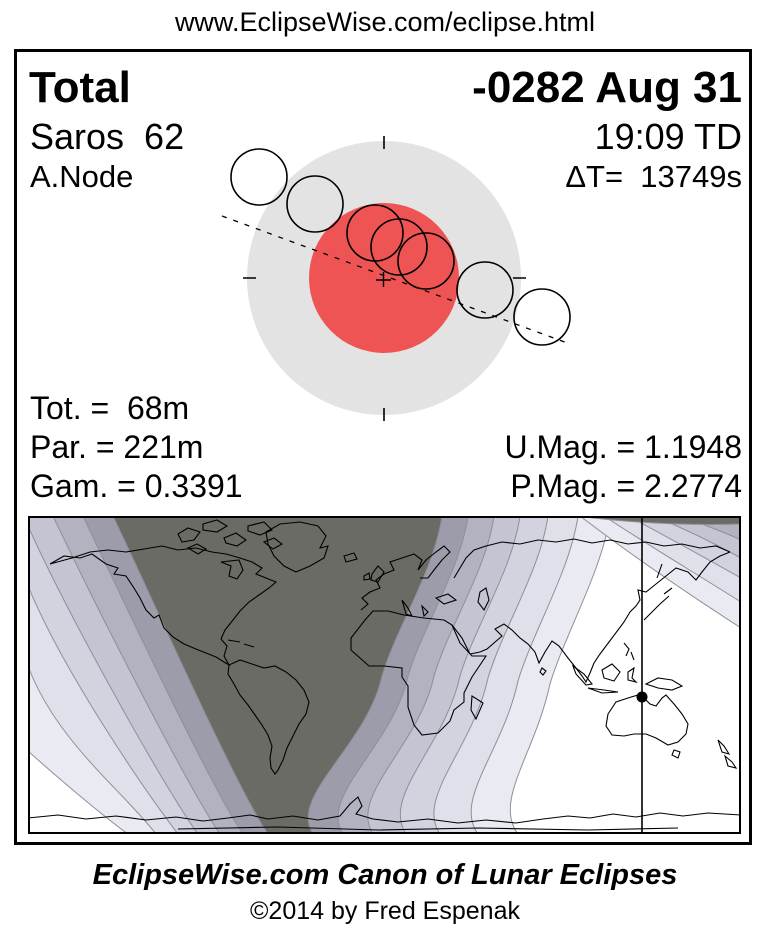 The width and height of the screenshot is (770, 940). I want to click on greenland-outline, so click(297, 547).